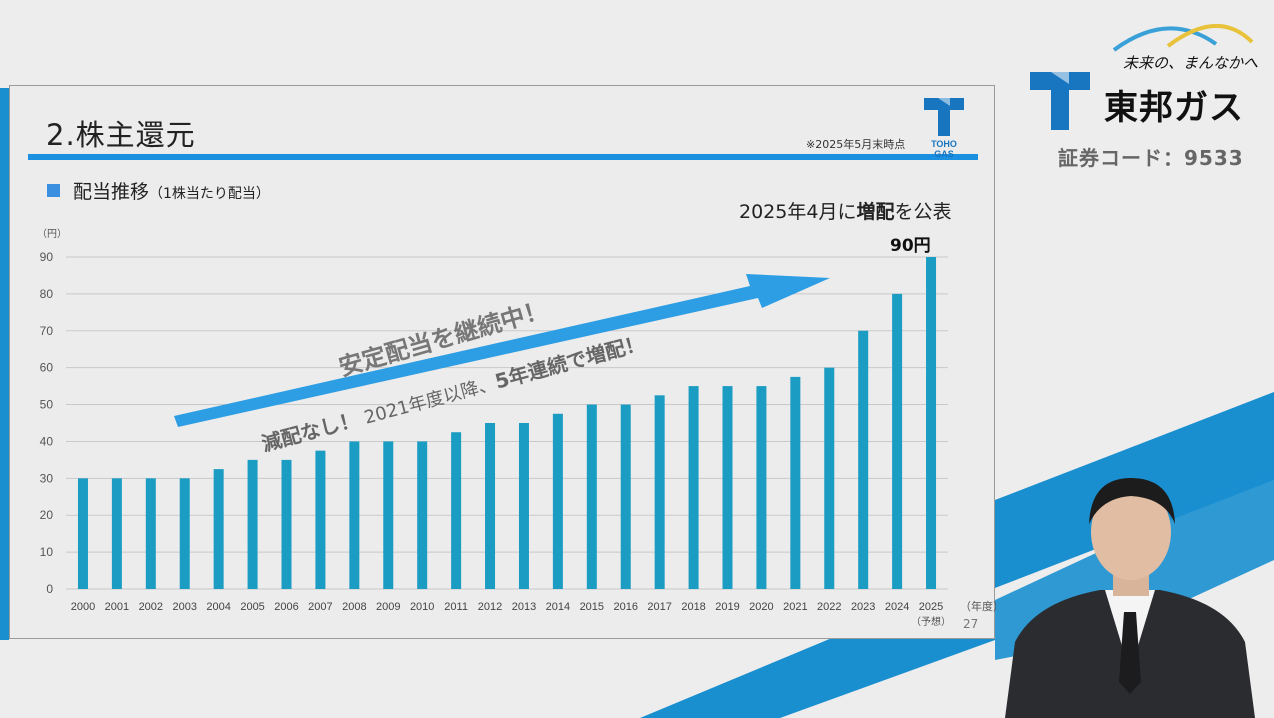  What do you see at coordinates (727, 607) in the screenshot?
I see `x-tick-label: 2019` at bounding box center [727, 607].